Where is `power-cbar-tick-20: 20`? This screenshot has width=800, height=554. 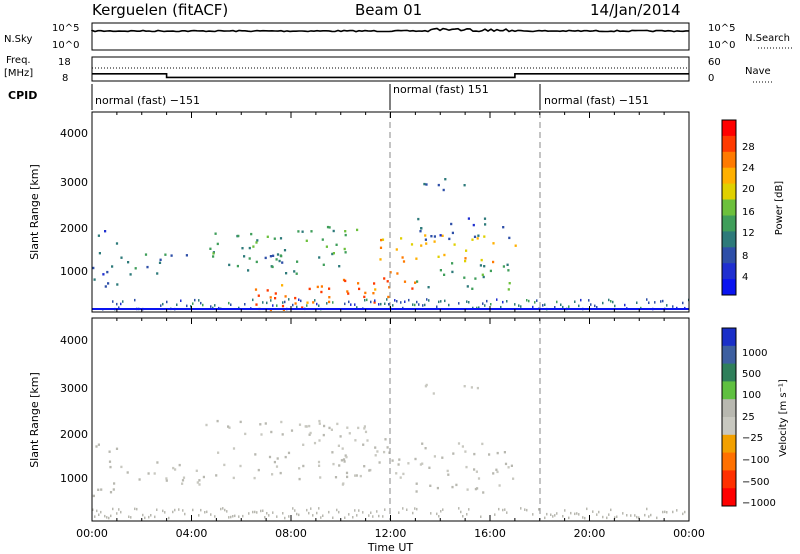 power-cbar-tick-20: 20 is located at coordinates (748, 189).